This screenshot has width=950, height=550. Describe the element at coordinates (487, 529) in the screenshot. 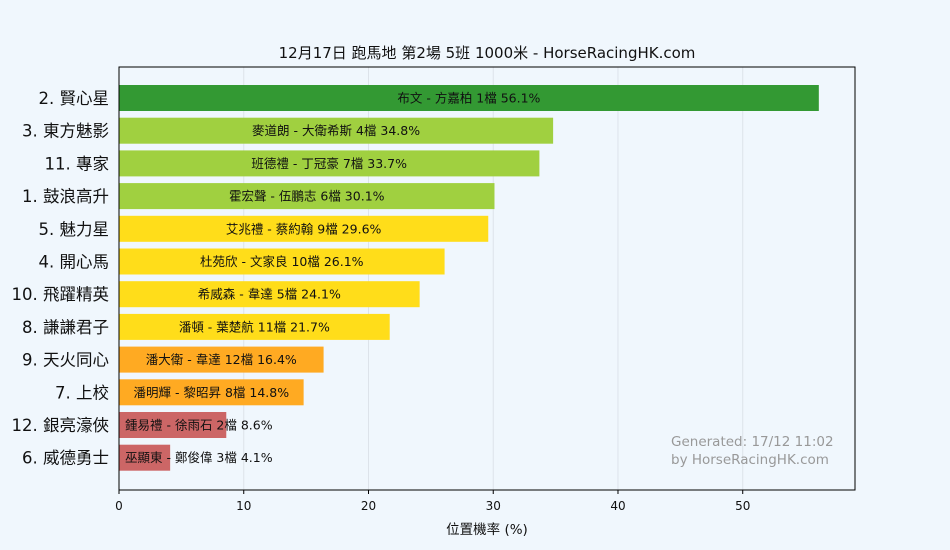

I see `x-axis-title: 位置機率 (%)` at that location.